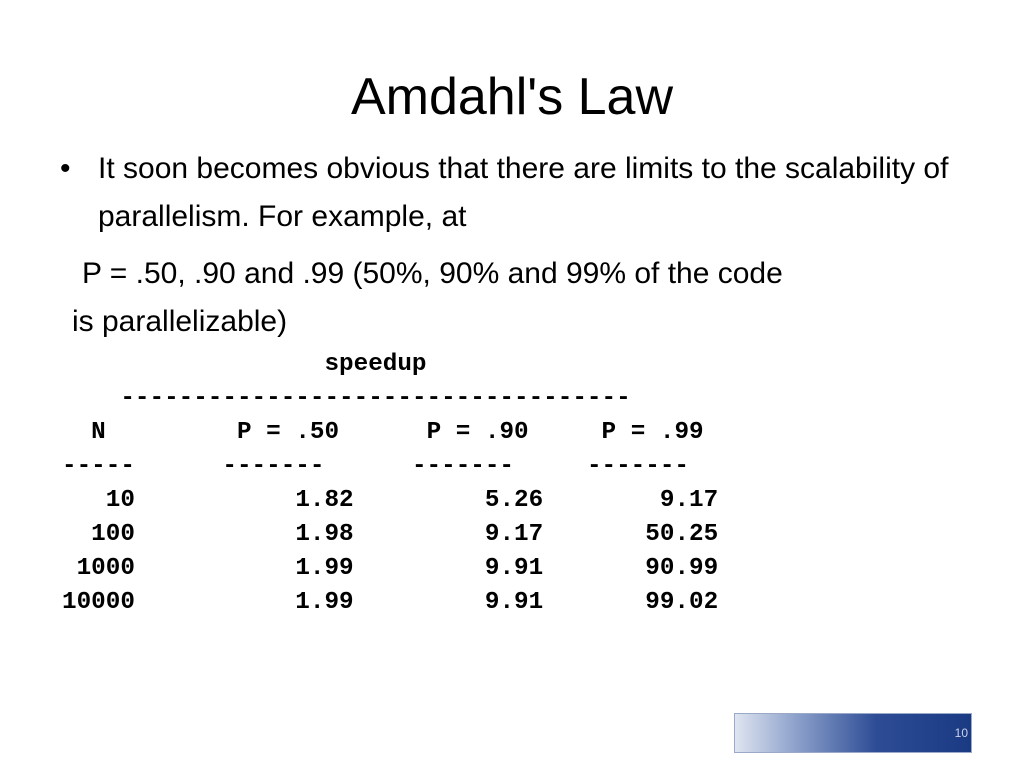 The width and height of the screenshot is (1024, 768). Describe the element at coordinates (514, 500) in the screenshot. I see `cell-p90: 5.26` at that location.